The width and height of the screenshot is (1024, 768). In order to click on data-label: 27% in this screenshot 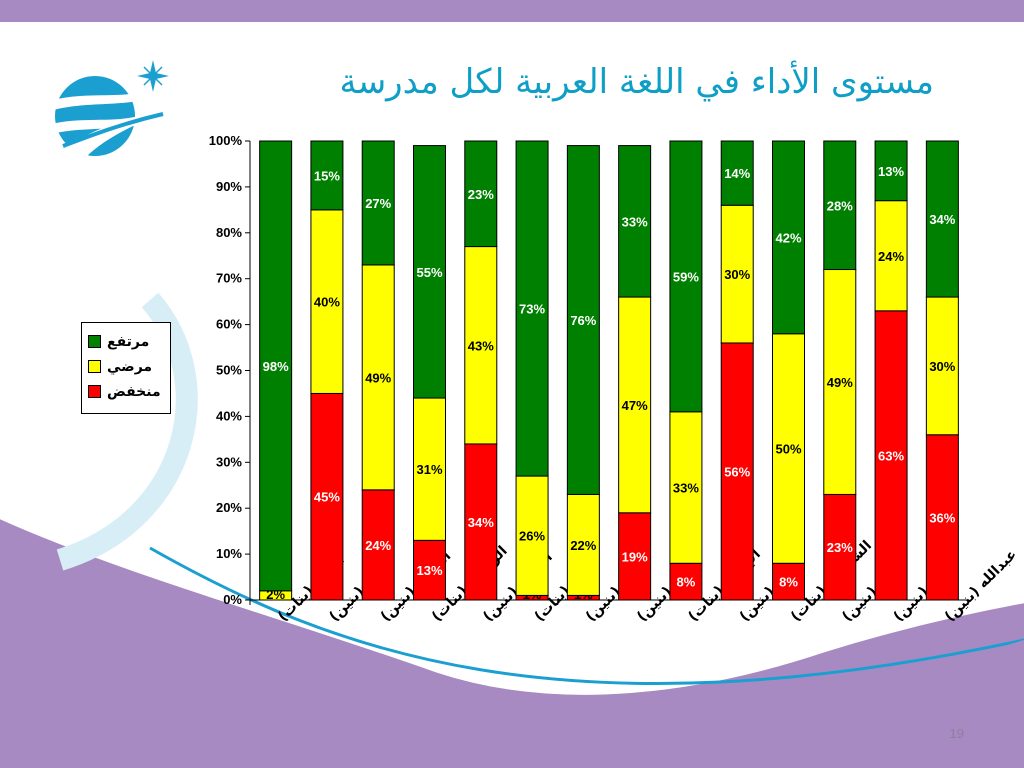, I will do `click(378, 203)`.